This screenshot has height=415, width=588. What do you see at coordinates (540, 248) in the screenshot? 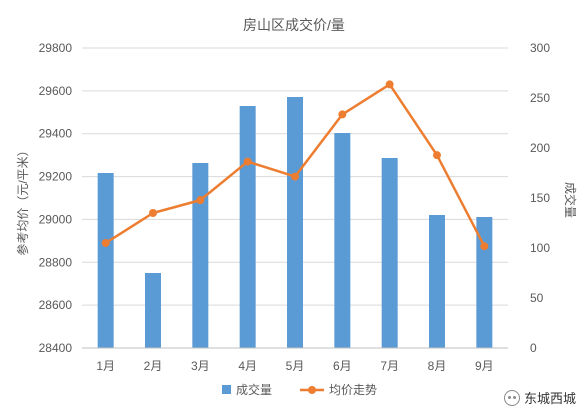
I see `y-right-tick-label: 100` at bounding box center [540, 248].